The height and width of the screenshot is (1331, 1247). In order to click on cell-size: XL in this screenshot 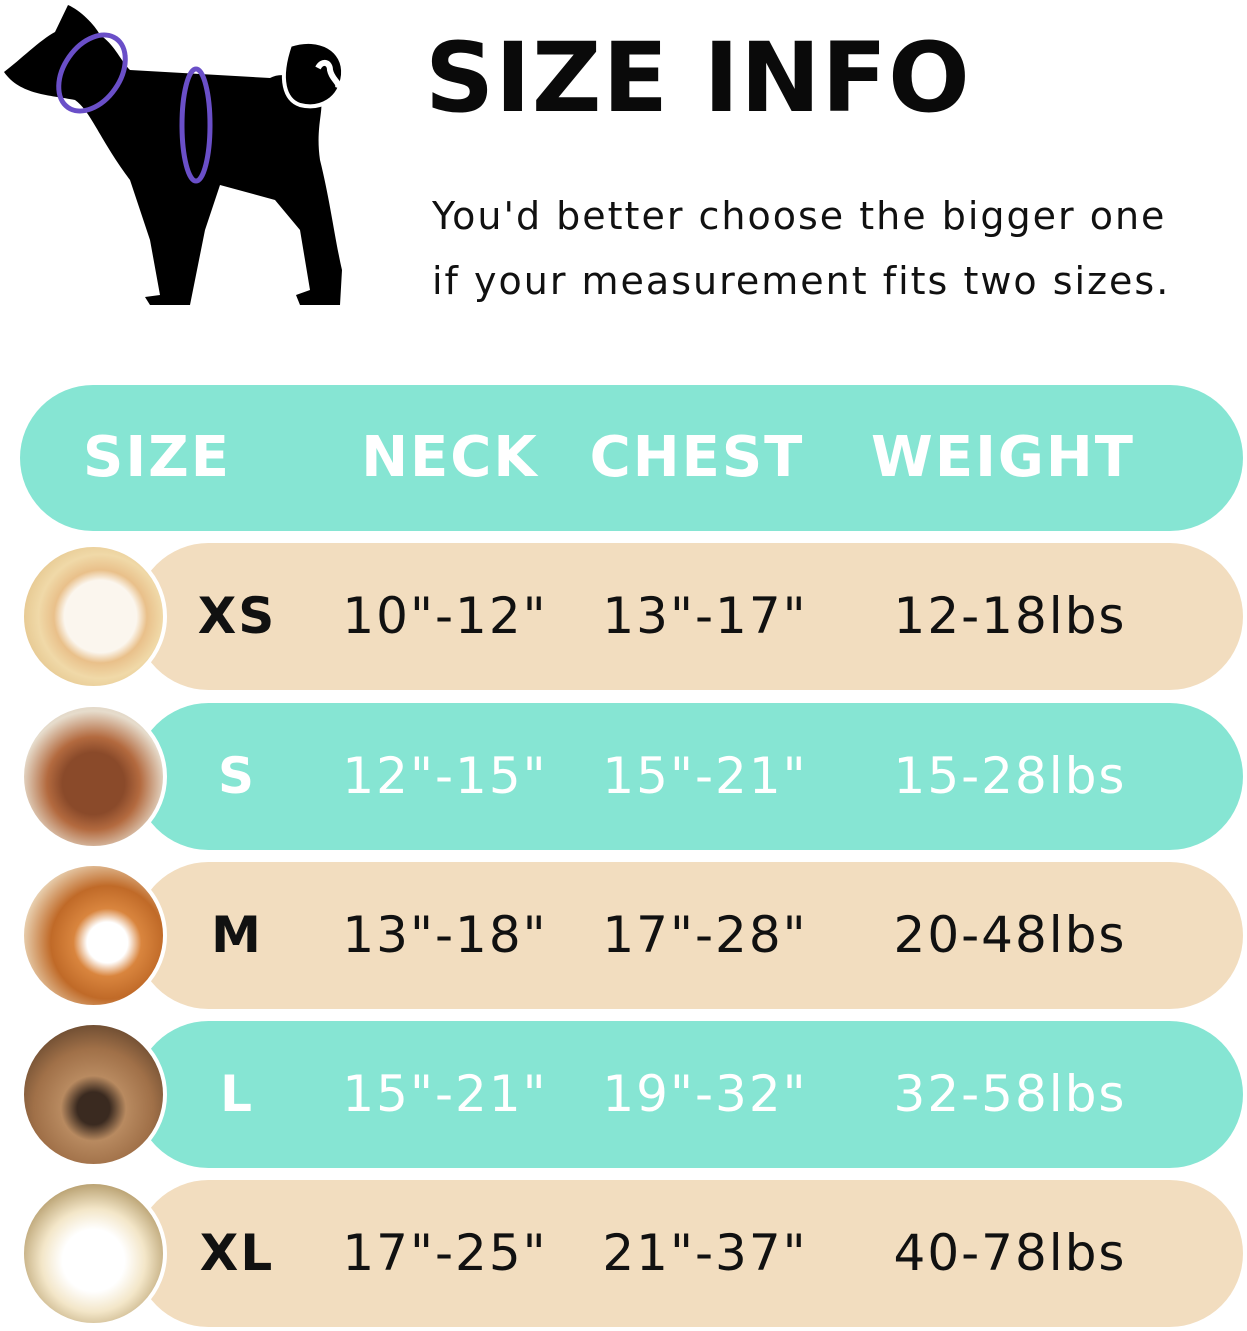, I will do `click(237, 1253)`.